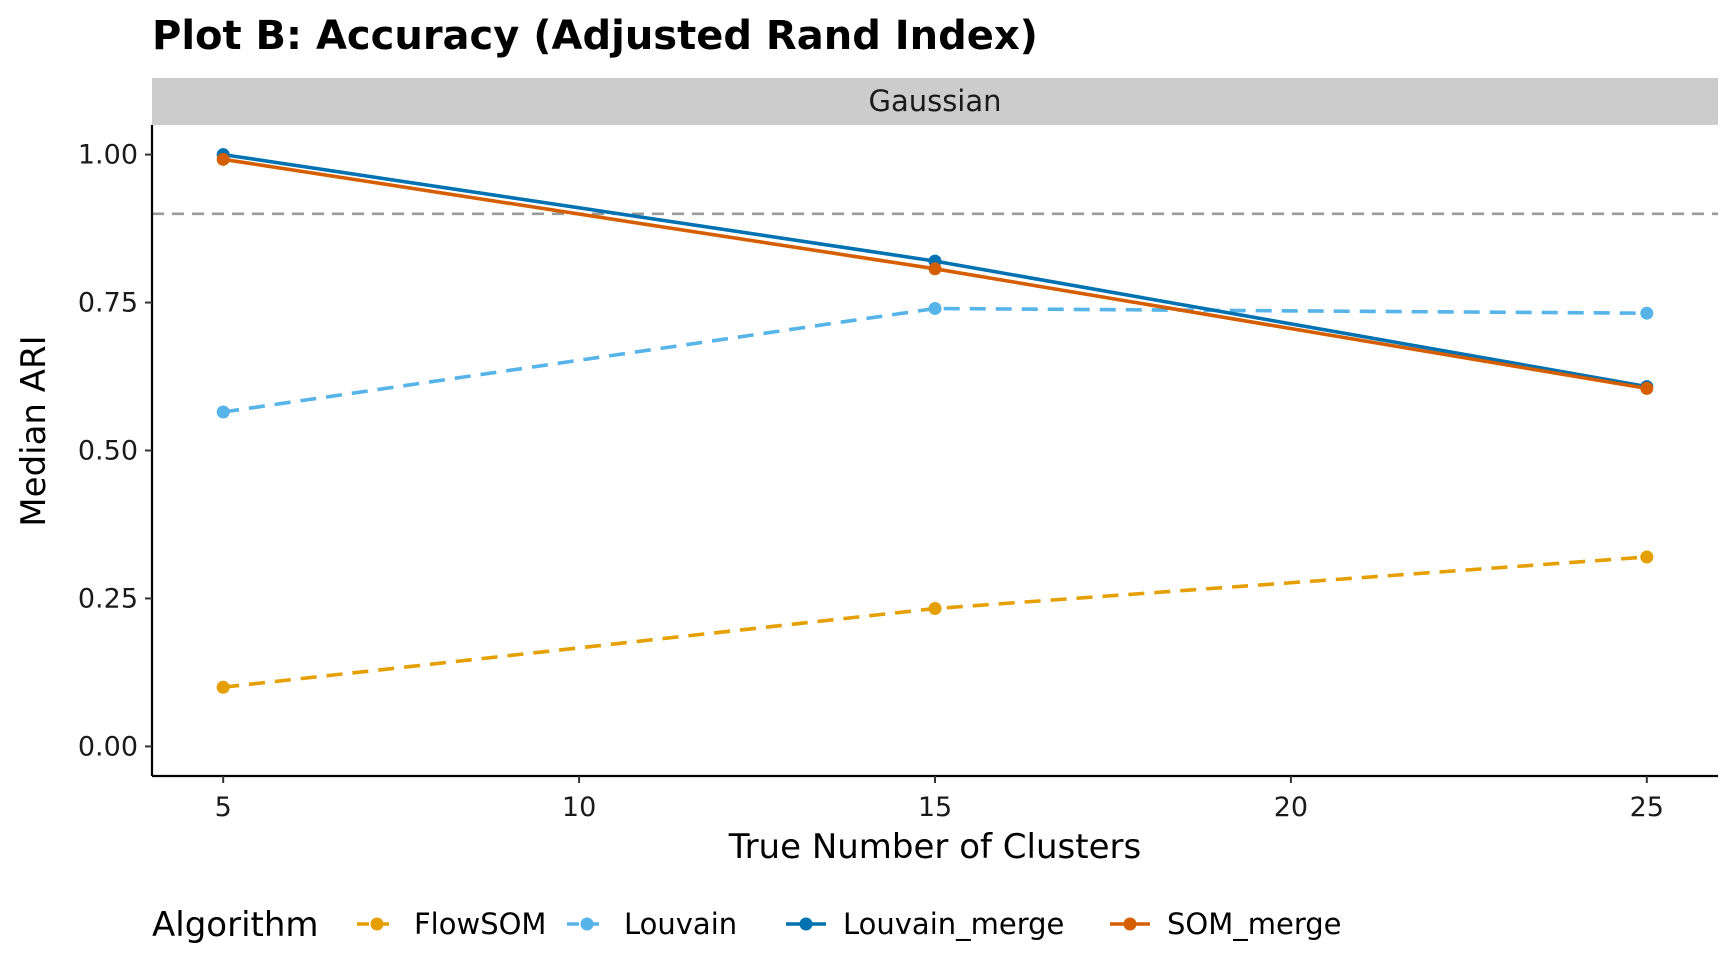 The height and width of the screenshot is (960, 1728). I want to click on facet-strip-label: Gaussian, so click(934, 101).